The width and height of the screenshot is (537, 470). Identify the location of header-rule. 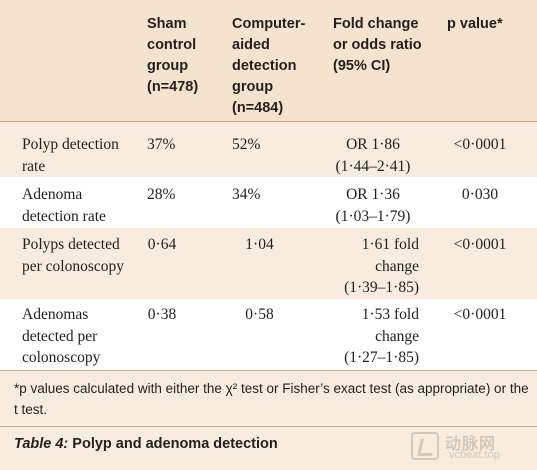
(268, 121).